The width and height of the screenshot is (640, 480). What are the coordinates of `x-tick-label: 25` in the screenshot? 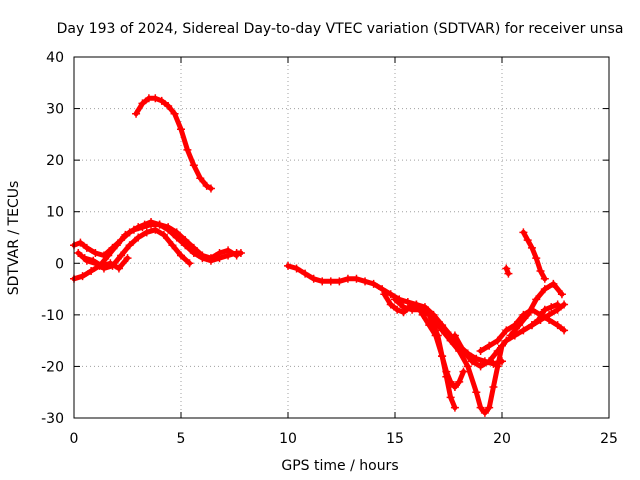 It's located at (609, 439).